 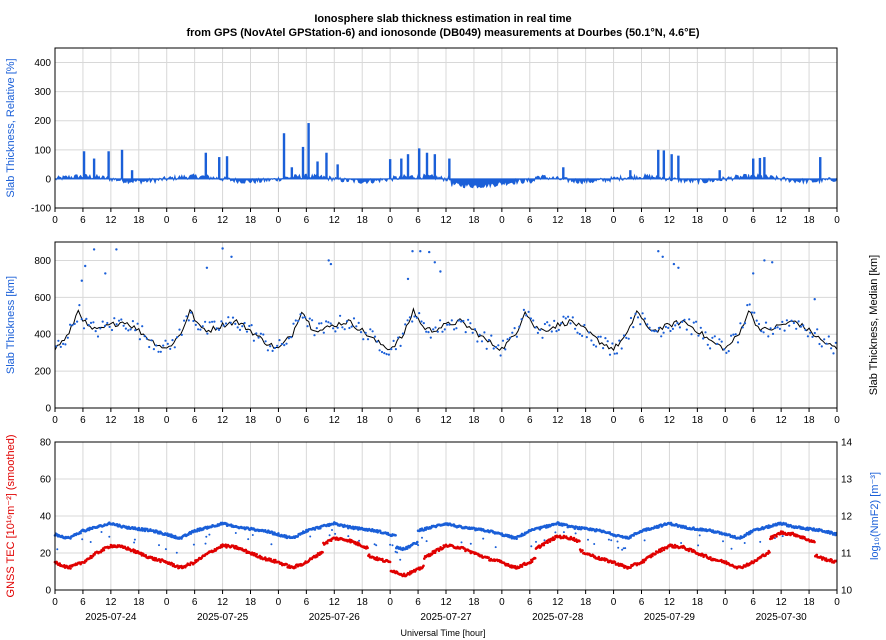 I want to click on y-axis-label-right: Slab Thickness, Median [km], so click(x=874, y=325).